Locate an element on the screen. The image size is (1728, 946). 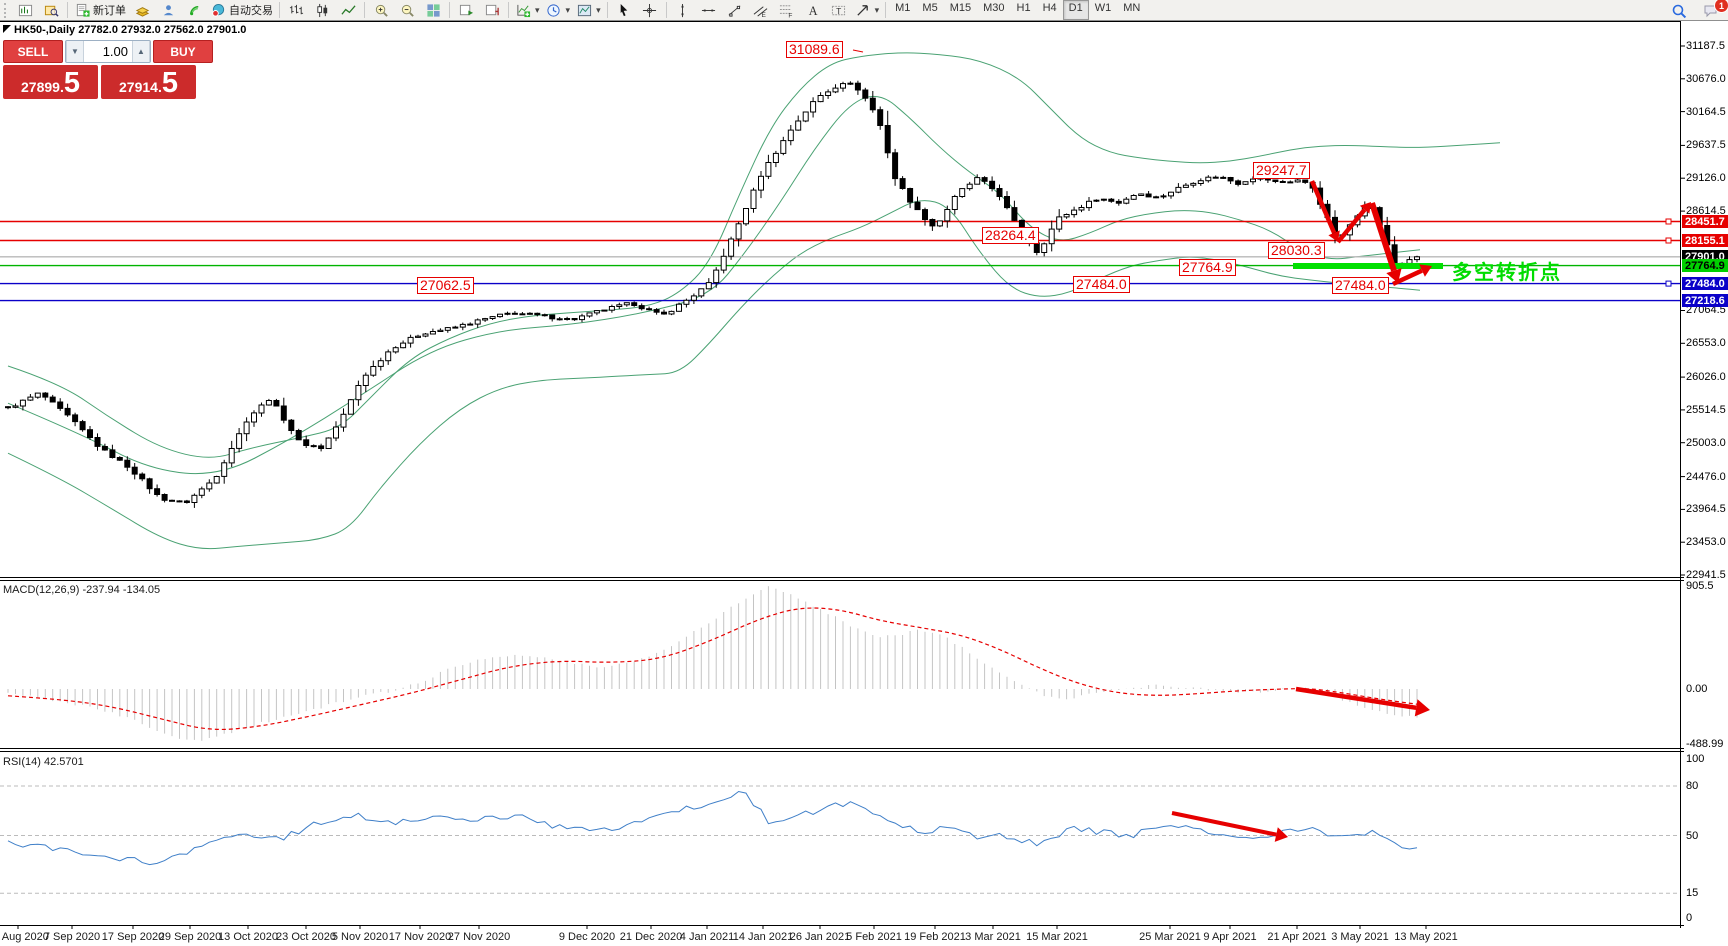
price-annotation-label: 29247.7 is located at coordinates (1281, 170).